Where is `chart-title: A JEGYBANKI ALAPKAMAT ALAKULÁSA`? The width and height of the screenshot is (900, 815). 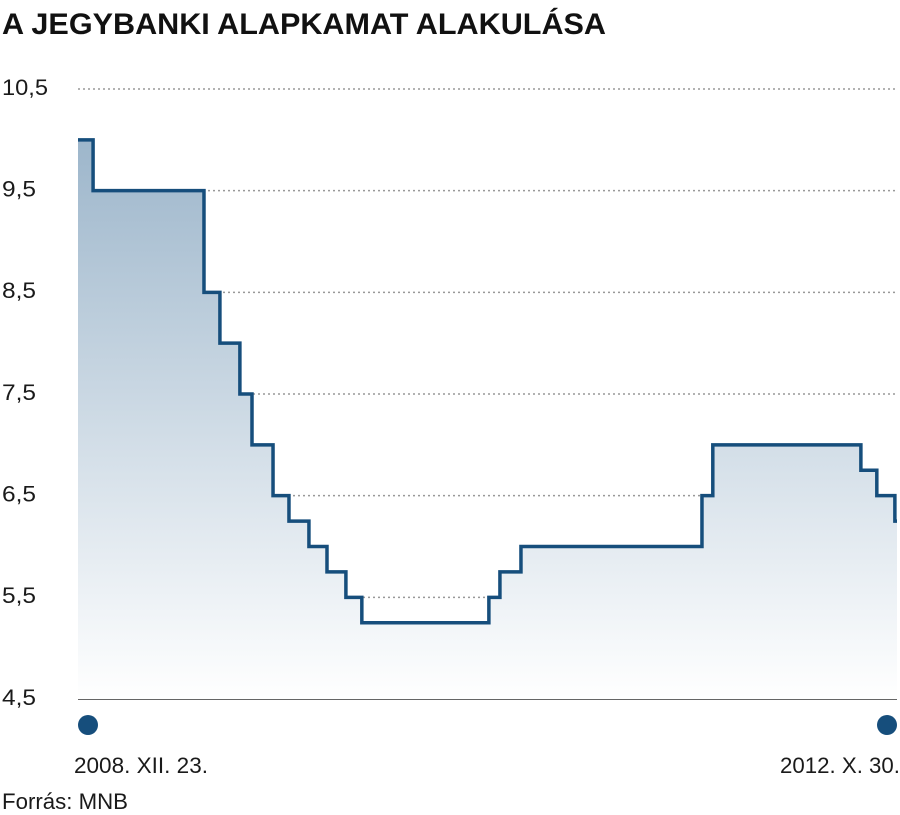 chart-title: A JEGYBANKI ALAPKAMAT ALAKULÁSA is located at coordinates (304, 24).